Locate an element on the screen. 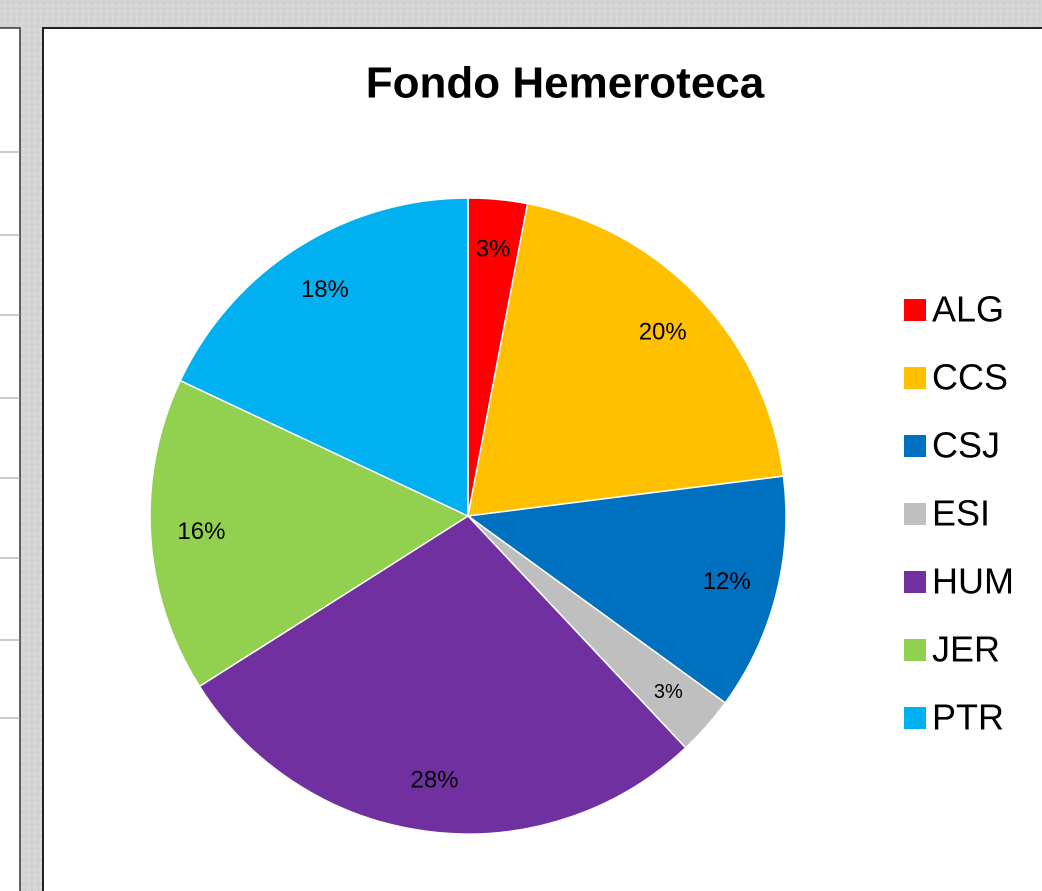 This screenshot has width=1042, height=891. legend-label: CCS is located at coordinates (970, 377).